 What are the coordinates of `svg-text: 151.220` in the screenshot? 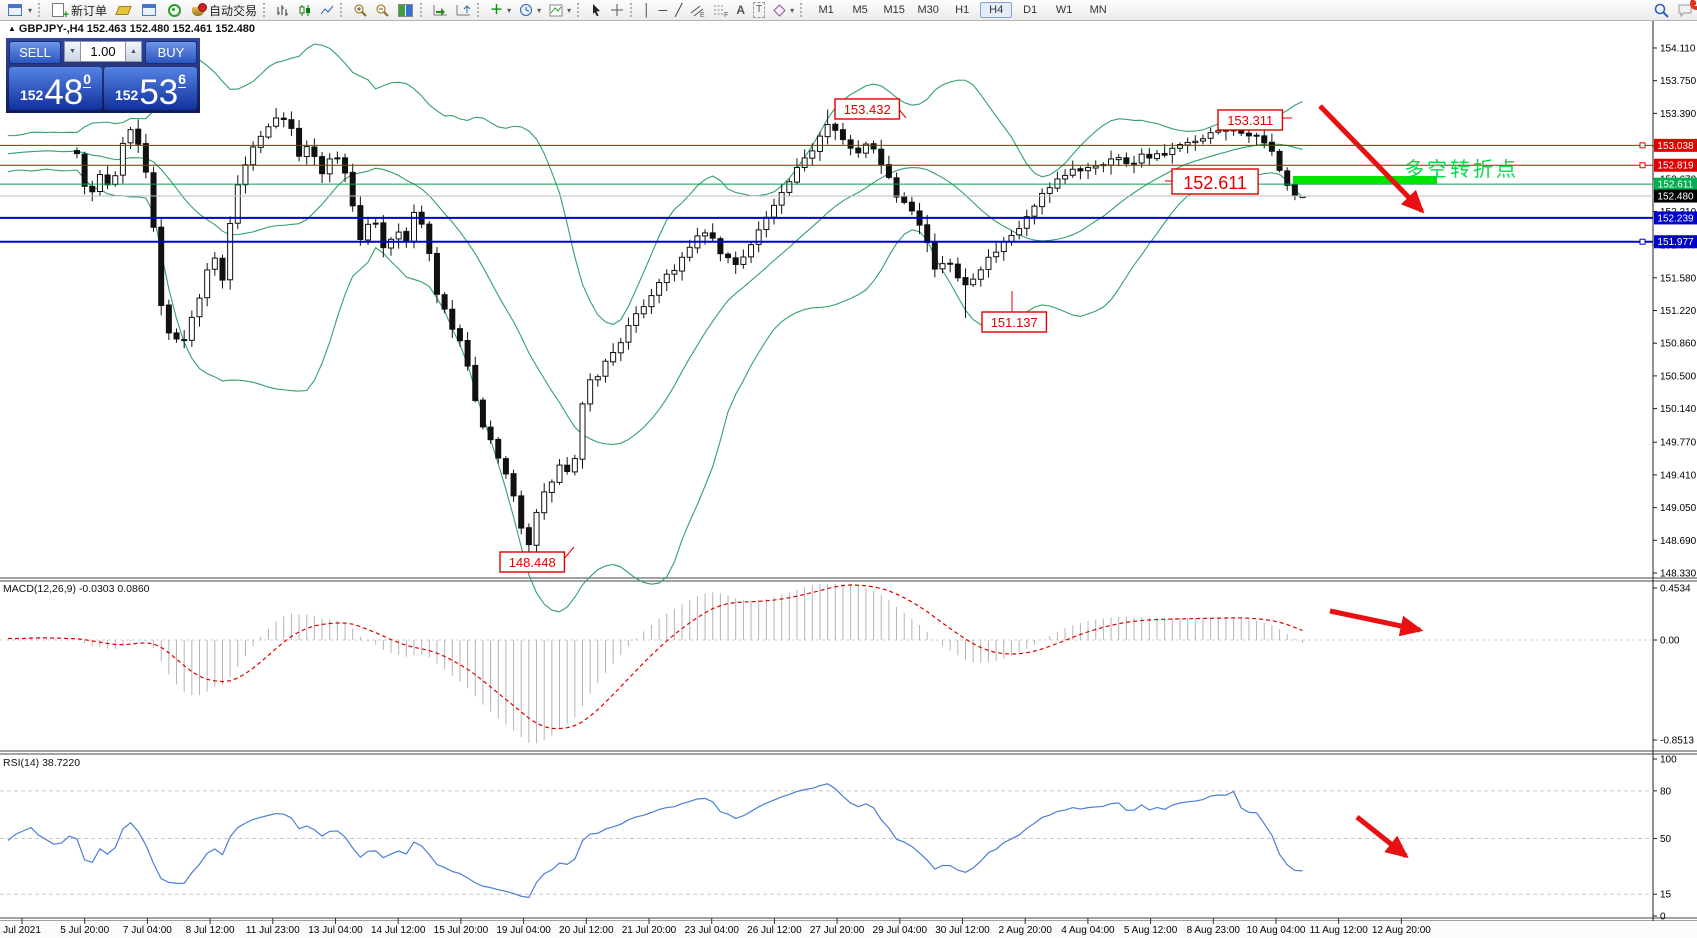 It's located at (1678, 311).